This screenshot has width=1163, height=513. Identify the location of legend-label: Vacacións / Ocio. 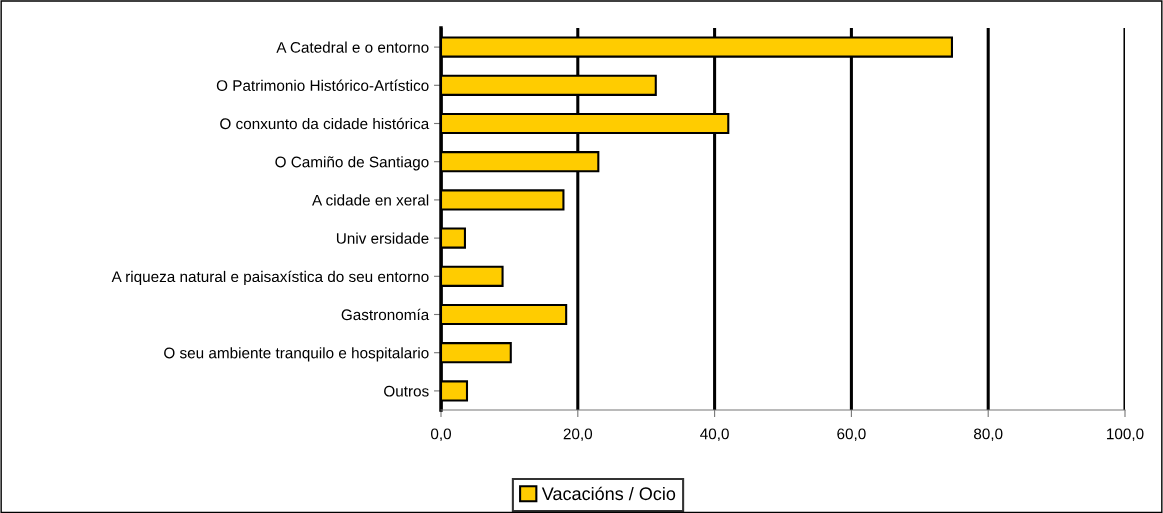
(608, 493).